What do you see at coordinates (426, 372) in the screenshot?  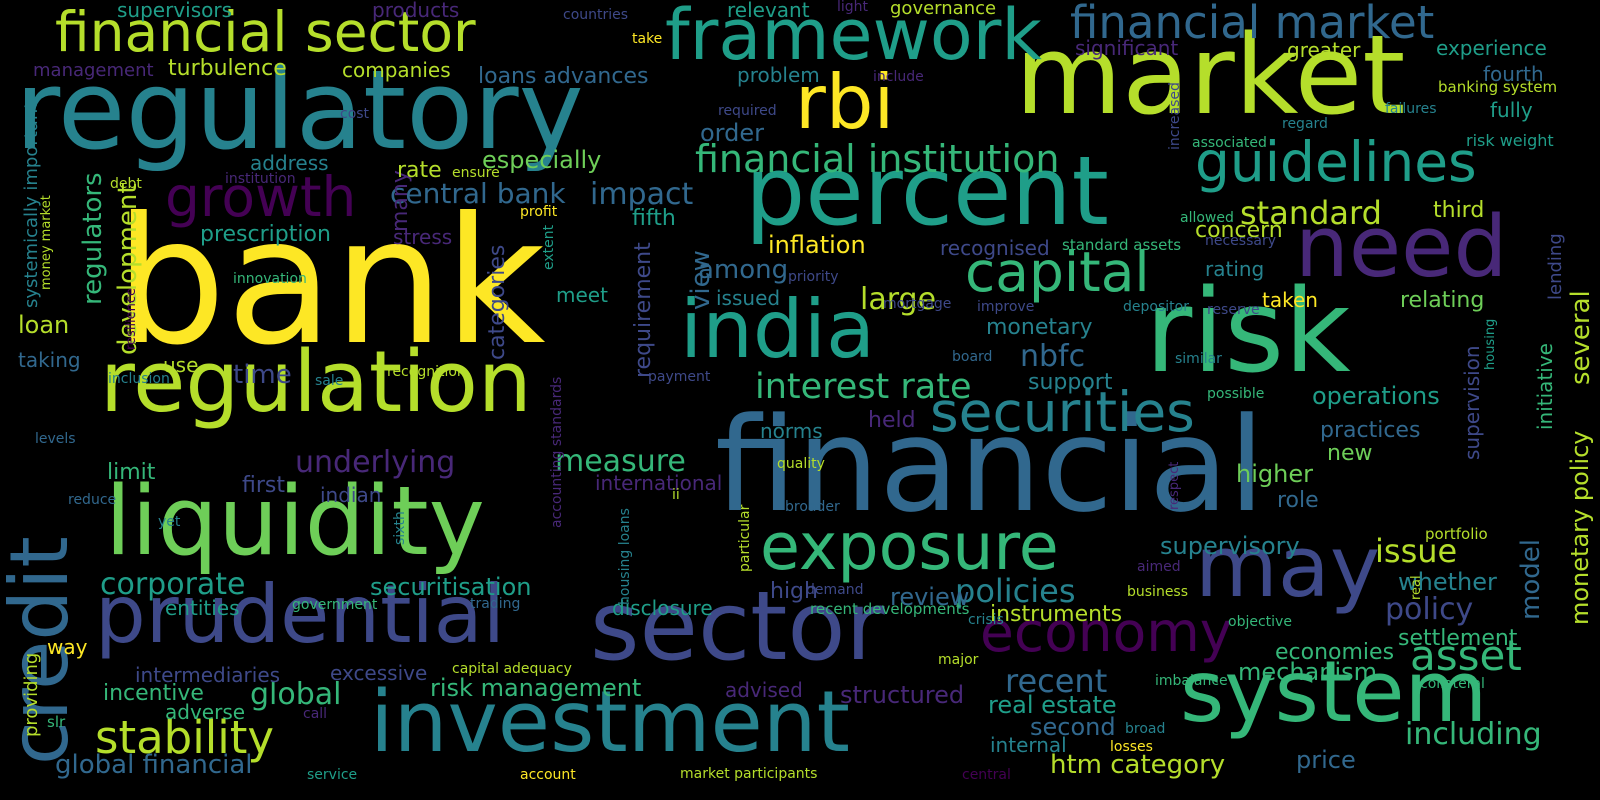 I see `word-recognition: recognition` at bounding box center [426, 372].